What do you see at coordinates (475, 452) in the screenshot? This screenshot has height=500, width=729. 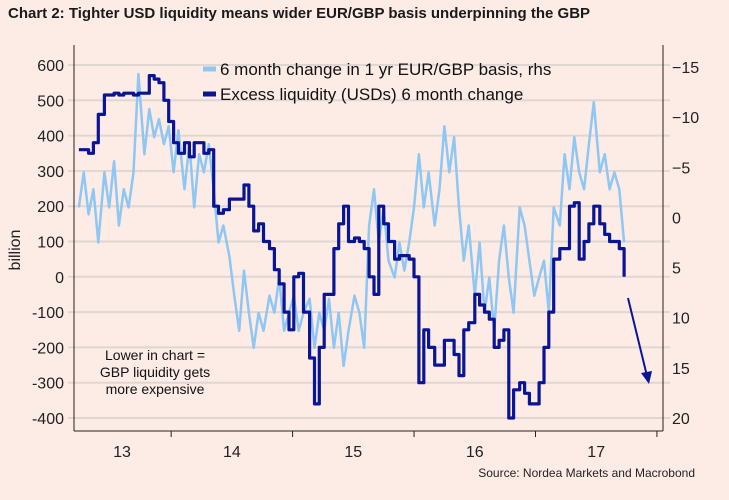 I see `x-tick-label: 16` at bounding box center [475, 452].